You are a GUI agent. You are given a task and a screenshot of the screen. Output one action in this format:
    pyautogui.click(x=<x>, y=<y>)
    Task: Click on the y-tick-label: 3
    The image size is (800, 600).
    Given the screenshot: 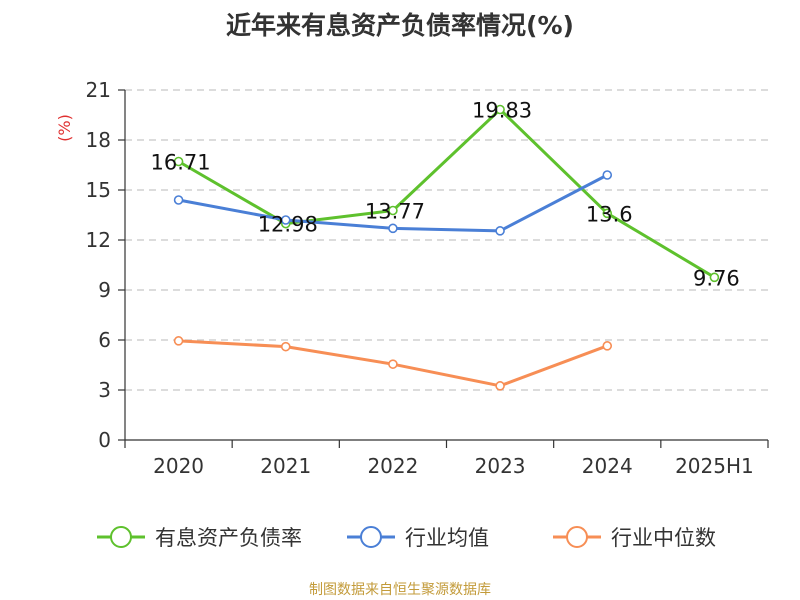 What is the action you would take?
    pyautogui.click(x=104, y=390)
    